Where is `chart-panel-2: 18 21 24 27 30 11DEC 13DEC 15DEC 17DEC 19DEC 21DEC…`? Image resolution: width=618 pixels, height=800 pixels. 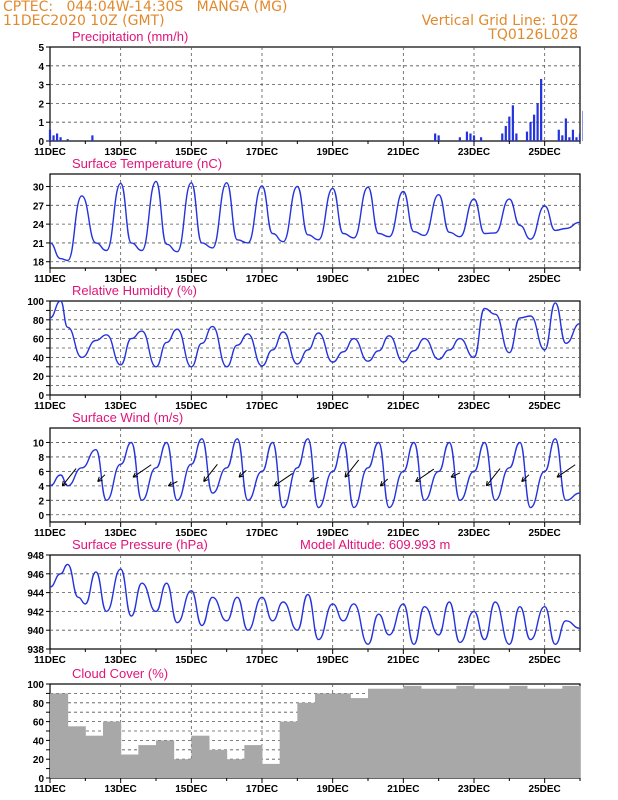
chart-panel-2: 18 21 24 27 30 11DEC 13DEC 15DEC 17DEC 19DEC 21DEC… is located at coordinates (307, 220).